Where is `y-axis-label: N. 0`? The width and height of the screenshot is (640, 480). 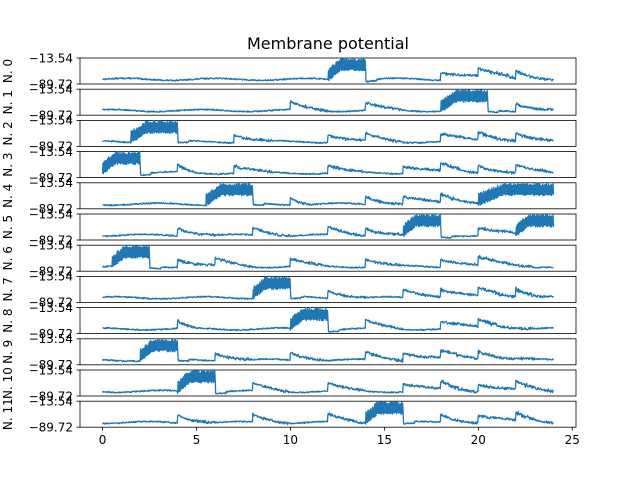 y-axis-label: N. 0 is located at coordinates (8, 71).